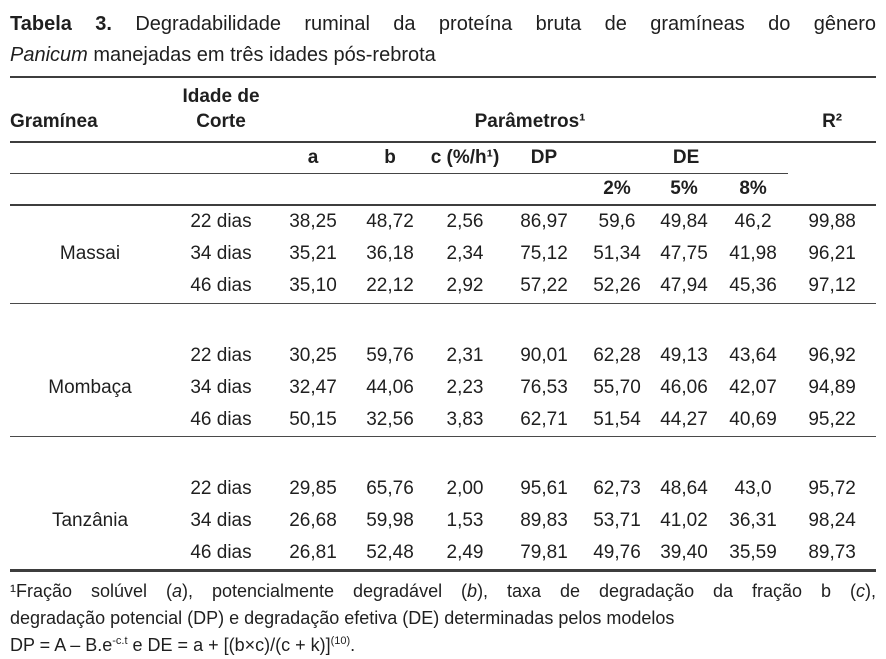 The width and height of the screenshot is (886, 659). I want to click on cell-c: 2,31, so click(465, 355).